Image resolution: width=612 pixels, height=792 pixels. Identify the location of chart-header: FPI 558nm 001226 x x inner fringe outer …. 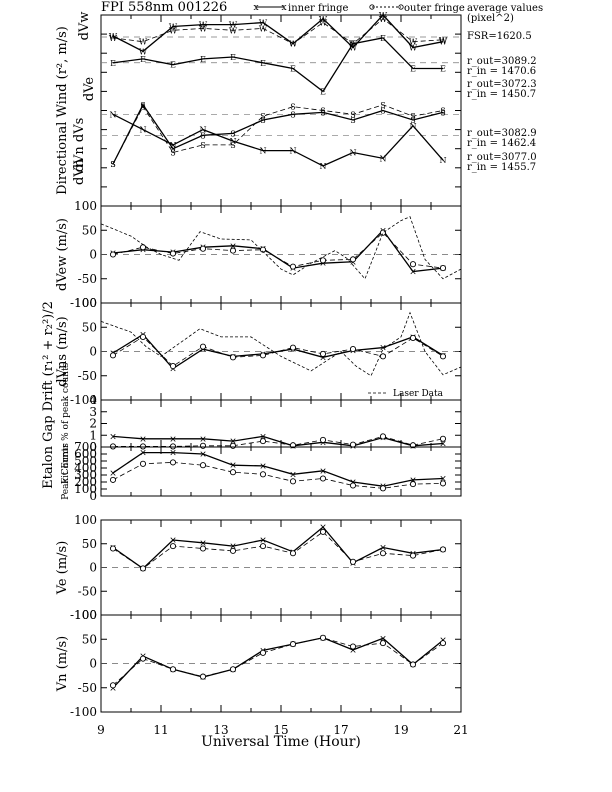
(322, 21).